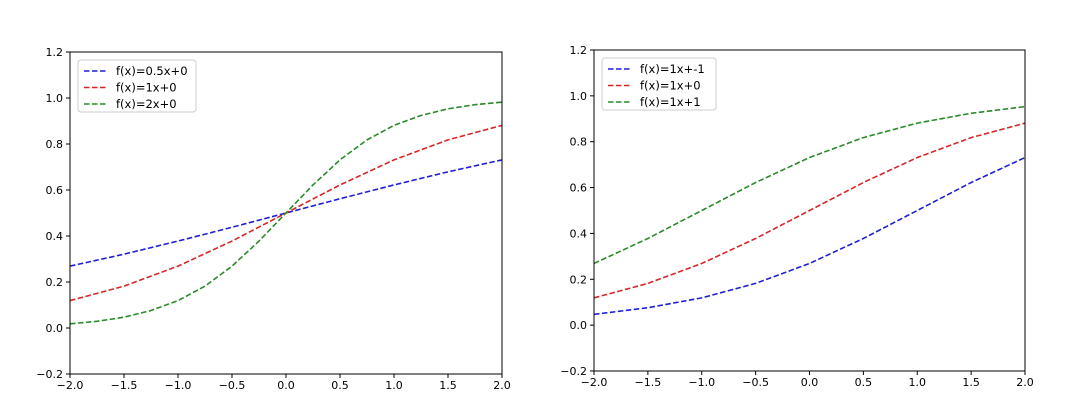  Describe the element at coordinates (670, 102) in the screenshot. I see `legend-label-3: f(x)=1x+1` at that location.